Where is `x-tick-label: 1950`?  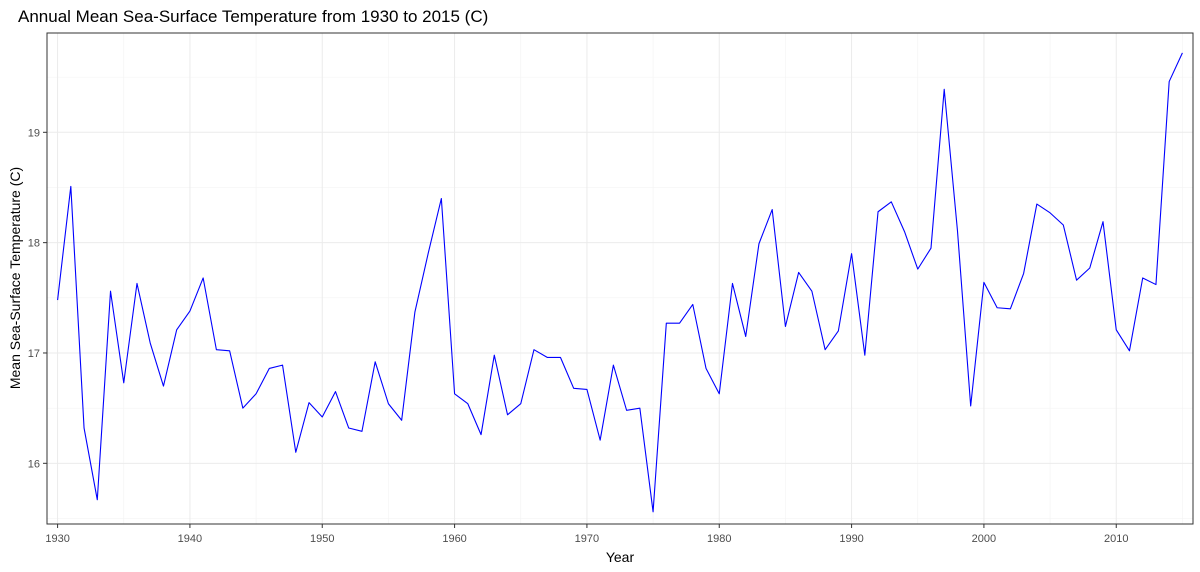
x-tick-label: 1950 is located at coordinates (322, 539).